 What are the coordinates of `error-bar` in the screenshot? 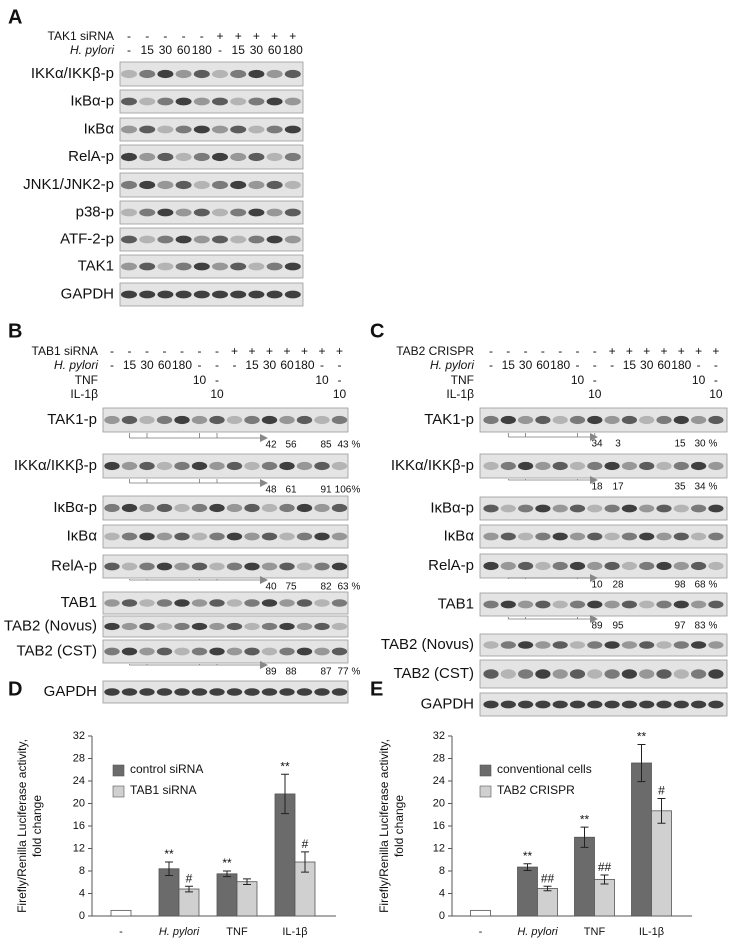 It's located at (247, 881).